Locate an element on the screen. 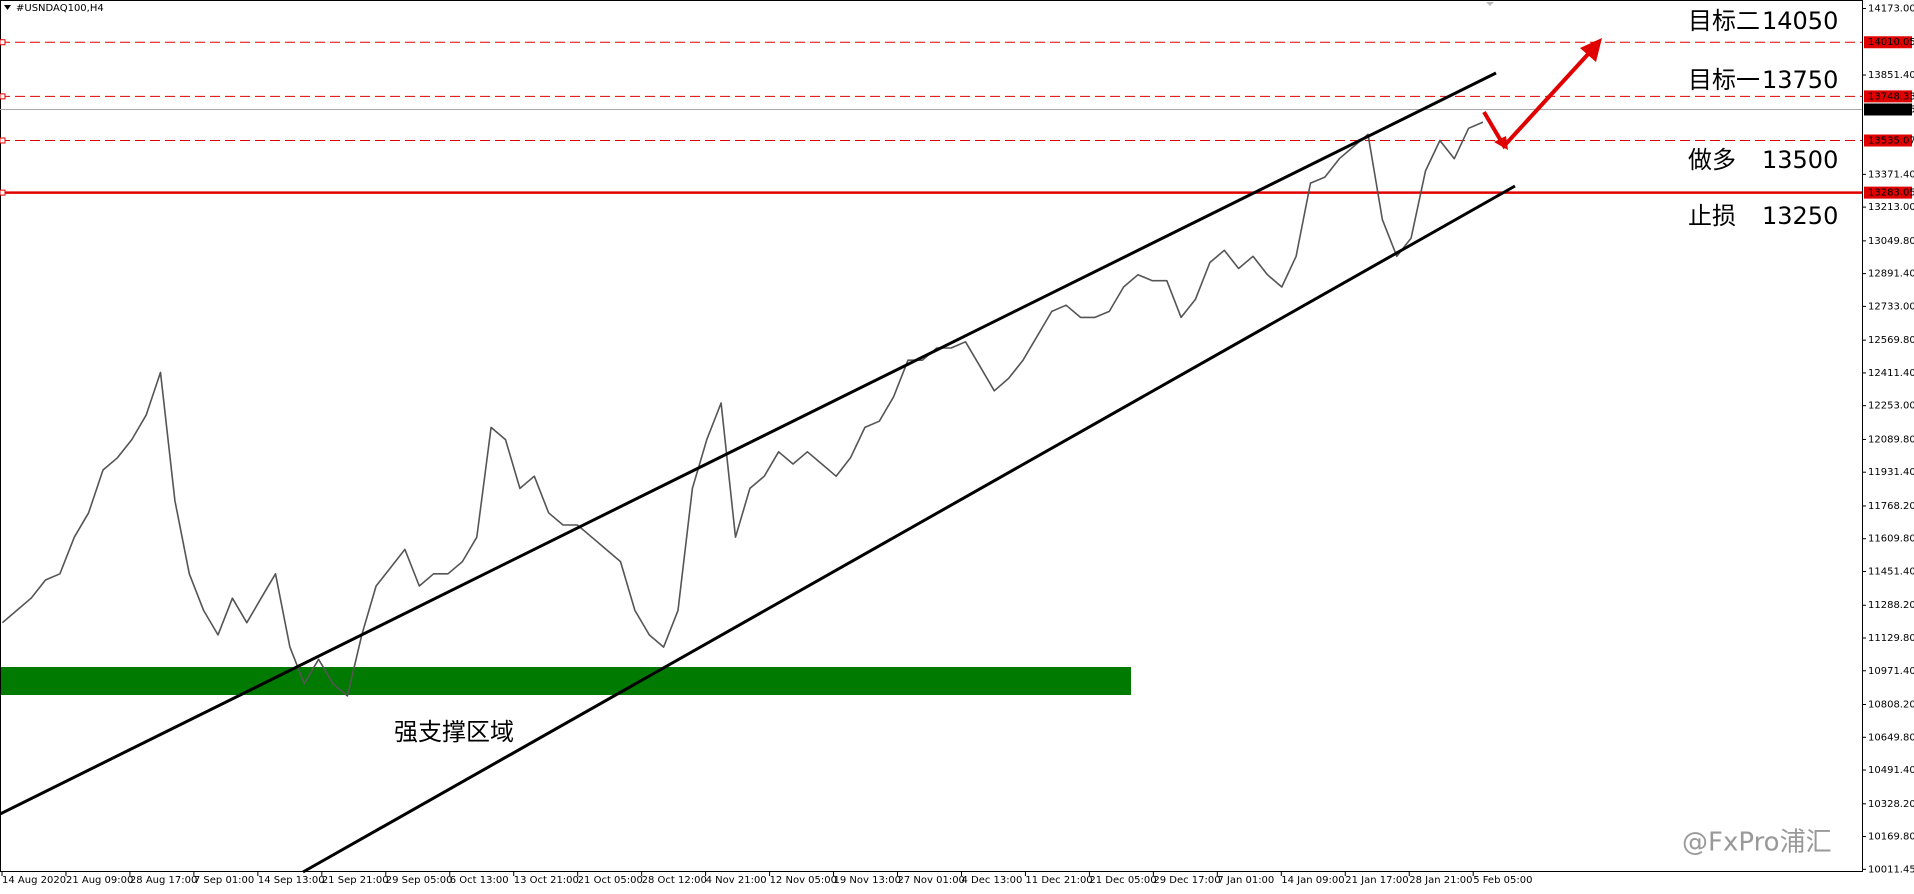 The height and width of the screenshot is (894, 1914). x-tick-label: 5 Feb 05:00 is located at coordinates (1502, 880).